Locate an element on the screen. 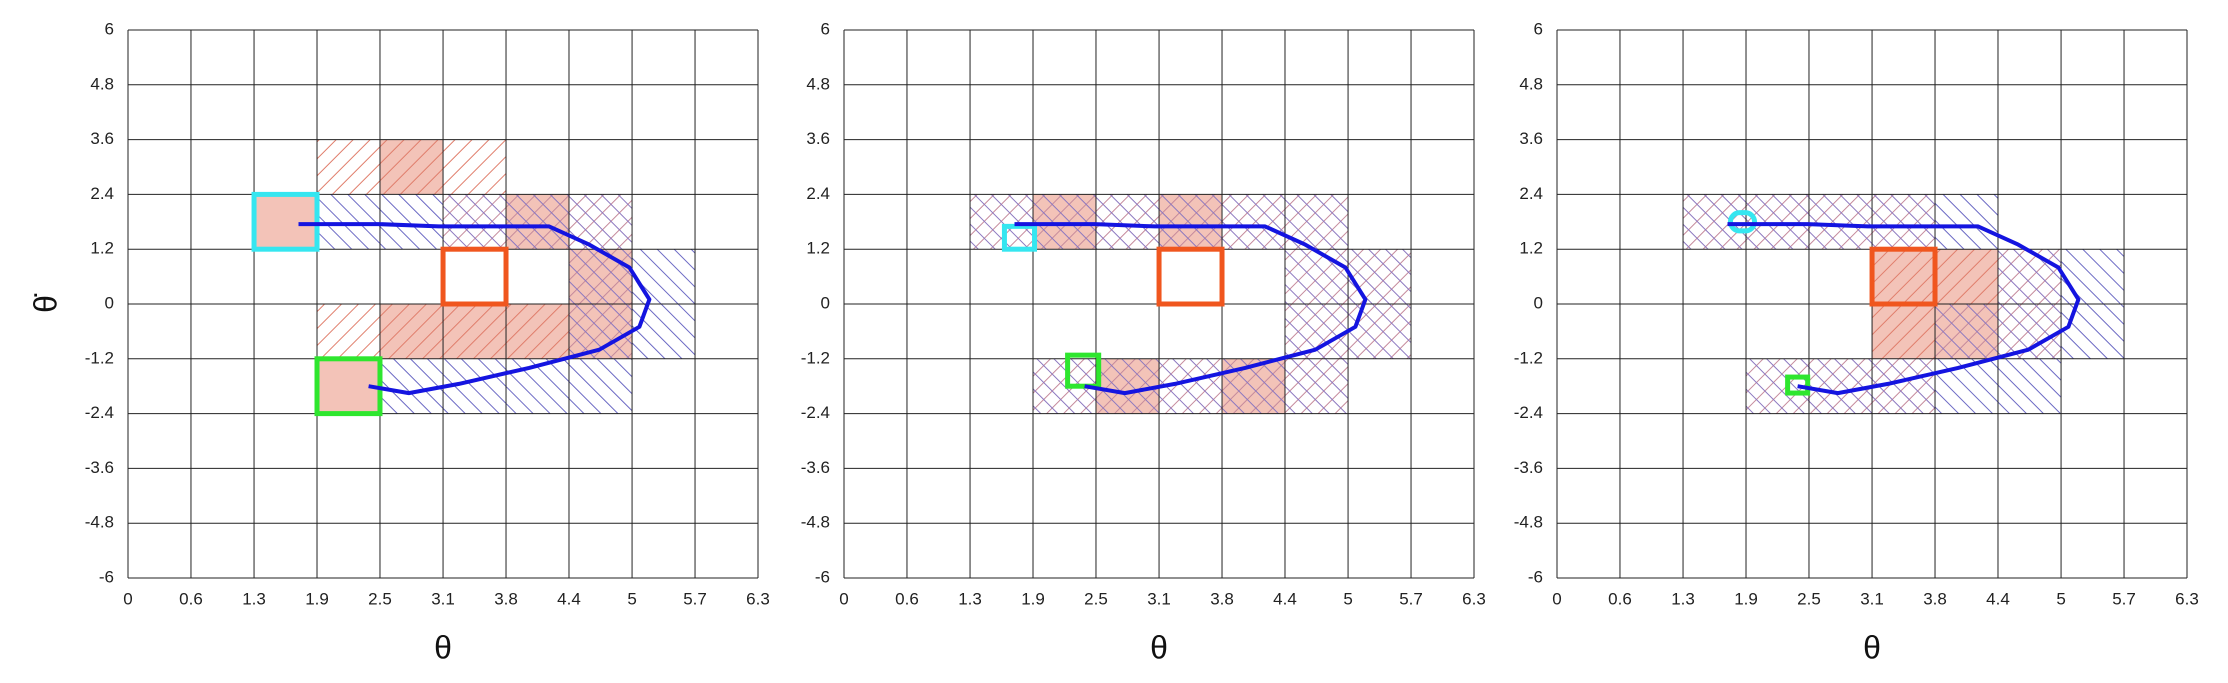  x-tick-label: 3.8 is located at coordinates (506, 598).